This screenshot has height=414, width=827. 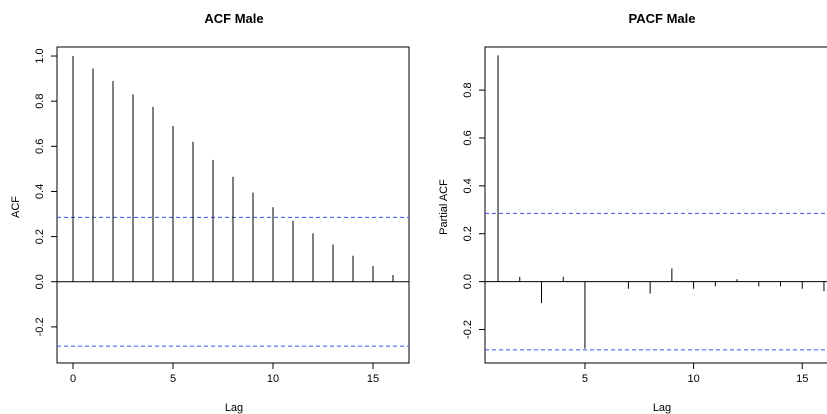 What do you see at coordinates (40, 326) in the screenshot?
I see `acf-y-tick-label: -0.2` at bounding box center [40, 326].